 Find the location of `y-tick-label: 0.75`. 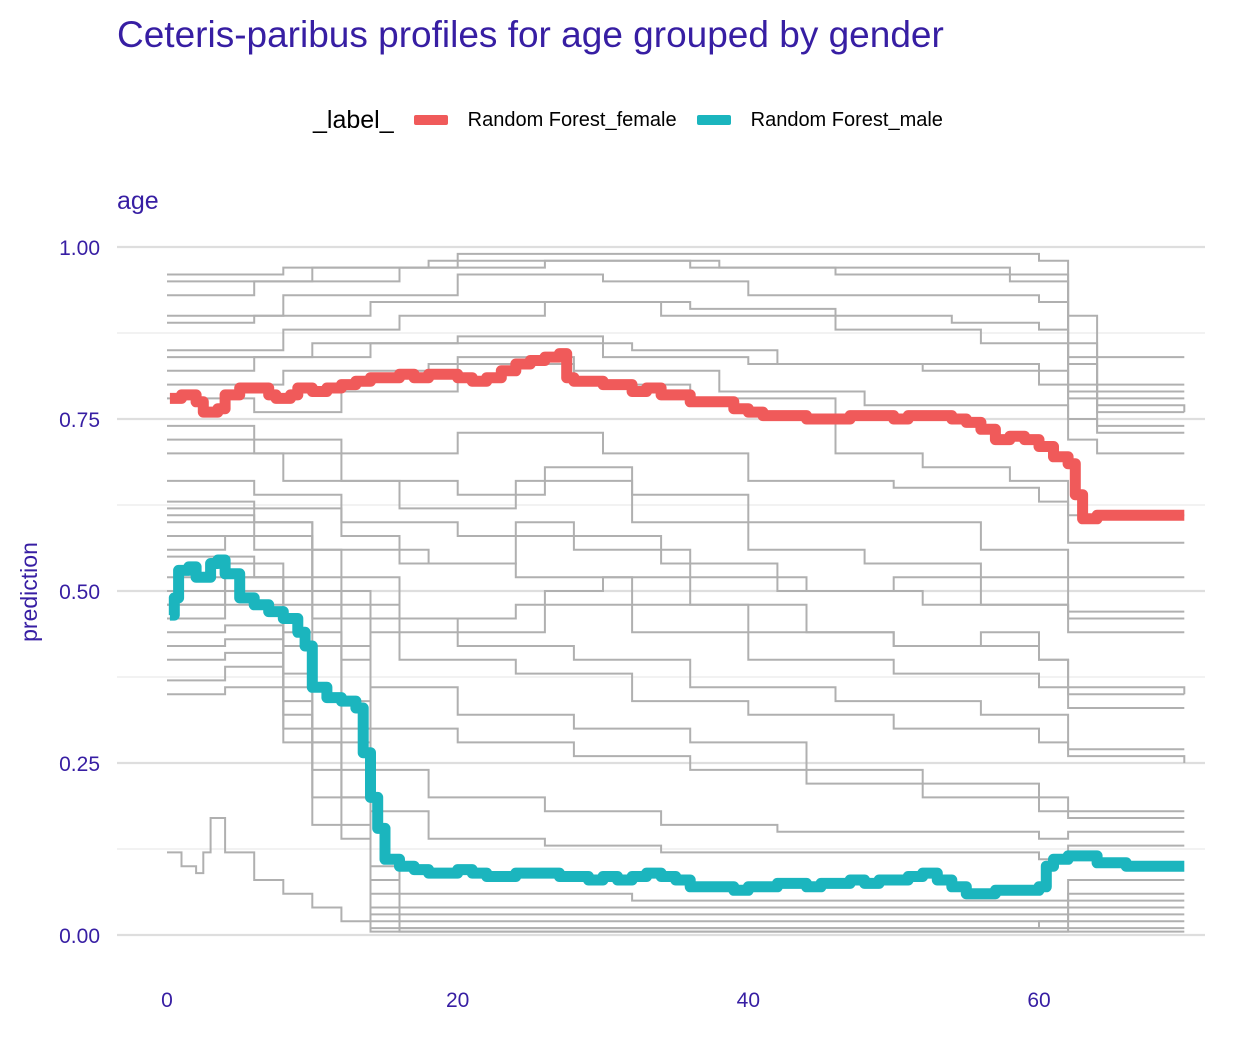

y-tick-label: 0.75 is located at coordinates (79, 420).